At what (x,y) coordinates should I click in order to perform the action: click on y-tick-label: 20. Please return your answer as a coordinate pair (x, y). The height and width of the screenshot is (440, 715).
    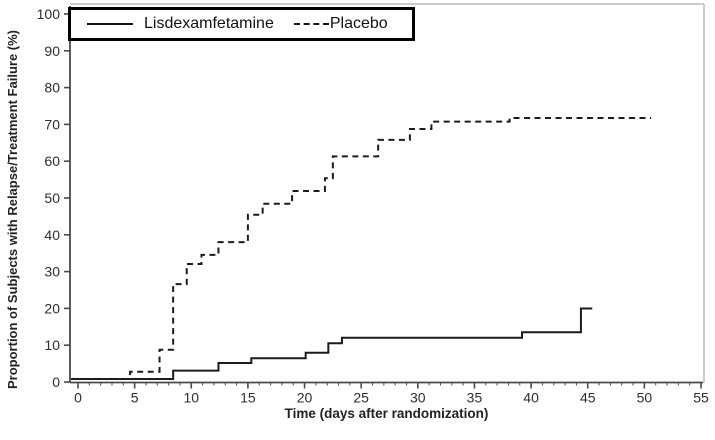
    Looking at the image, I should click on (52, 308).